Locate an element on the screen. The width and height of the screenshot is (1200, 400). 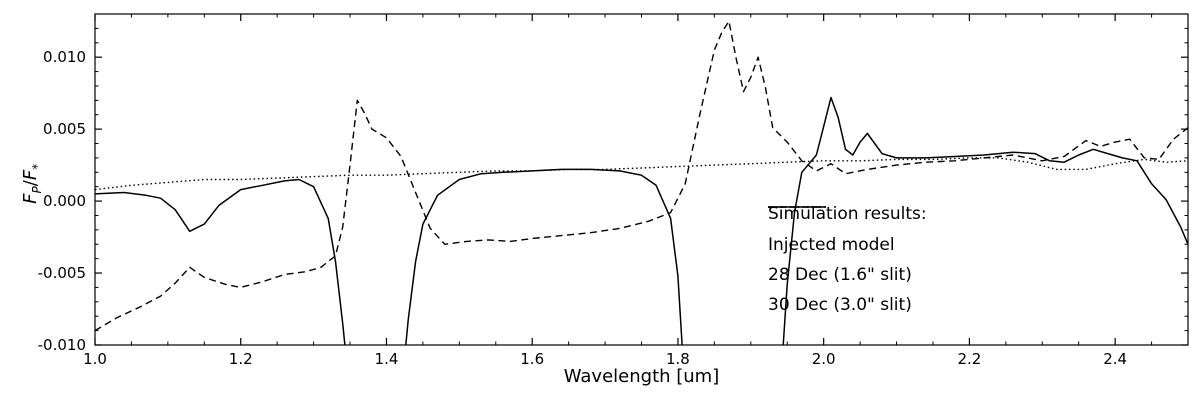
legend-item-28-dec: 28 Dec (1.6" slit) is located at coordinates (847, 248).